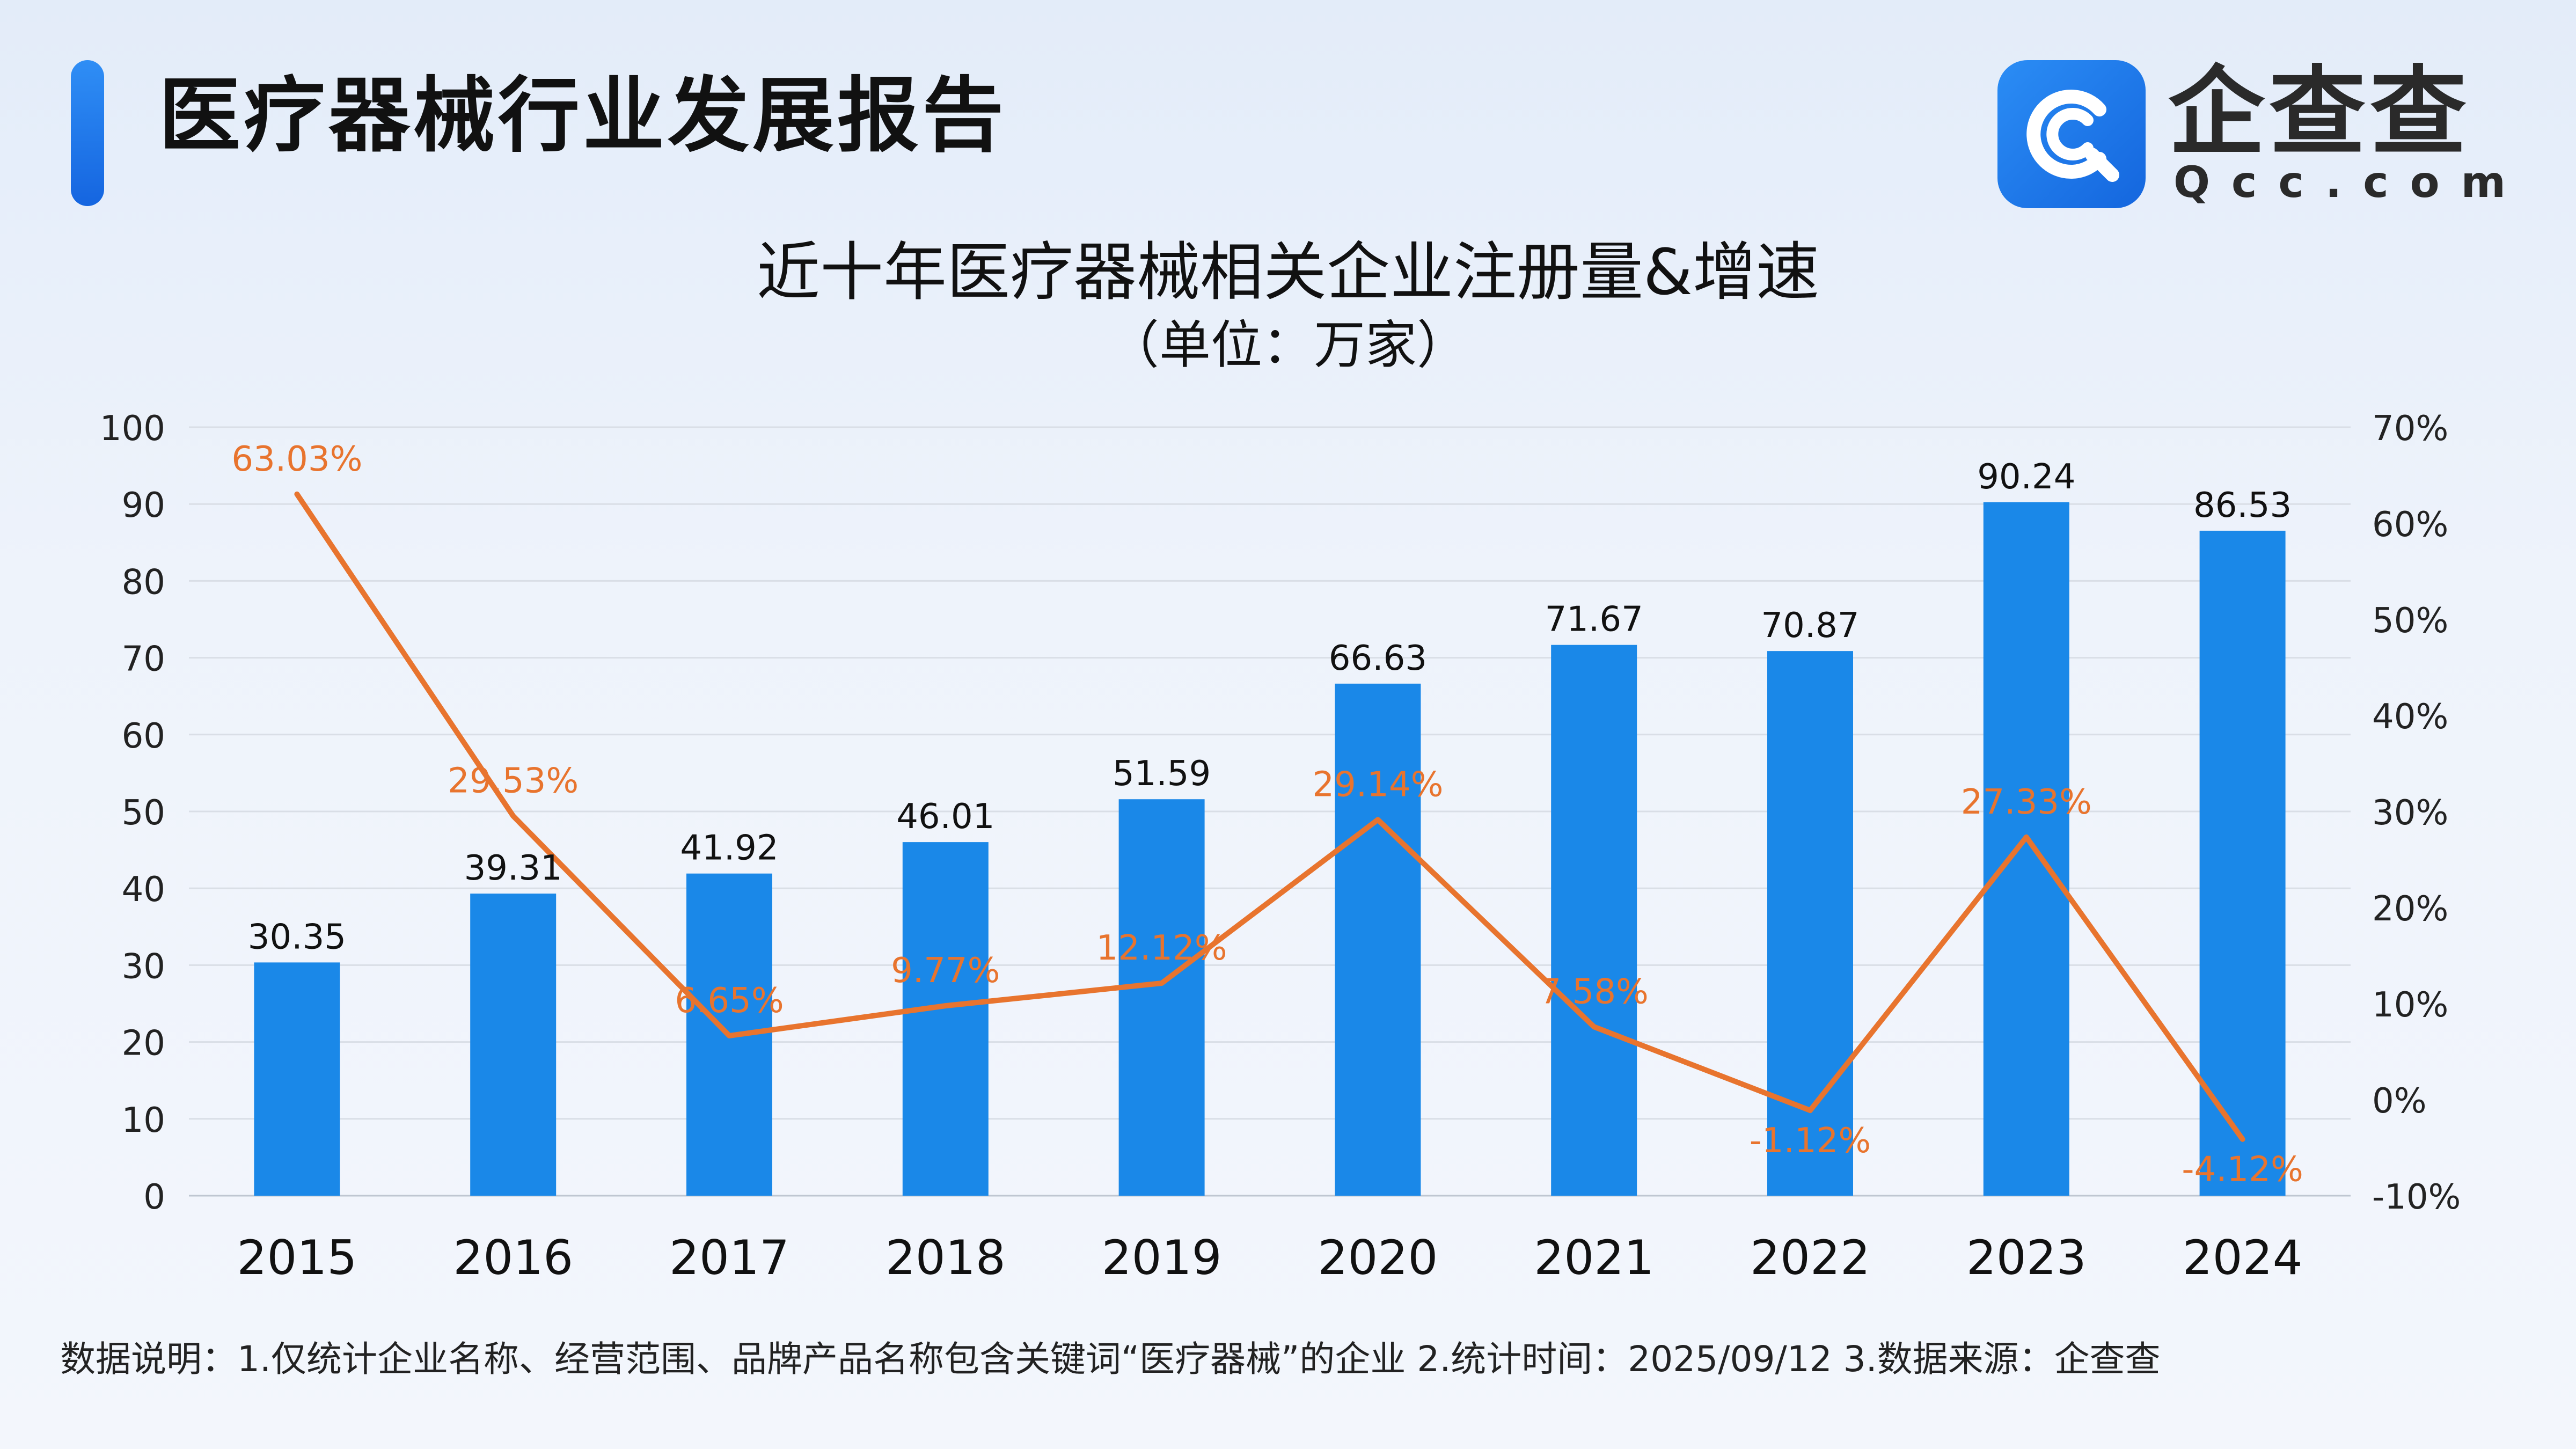  What do you see at coordinates (729, 848) in the screenshot?
I see `bar-value-label: 41.92` at bounding box center [729, 848].